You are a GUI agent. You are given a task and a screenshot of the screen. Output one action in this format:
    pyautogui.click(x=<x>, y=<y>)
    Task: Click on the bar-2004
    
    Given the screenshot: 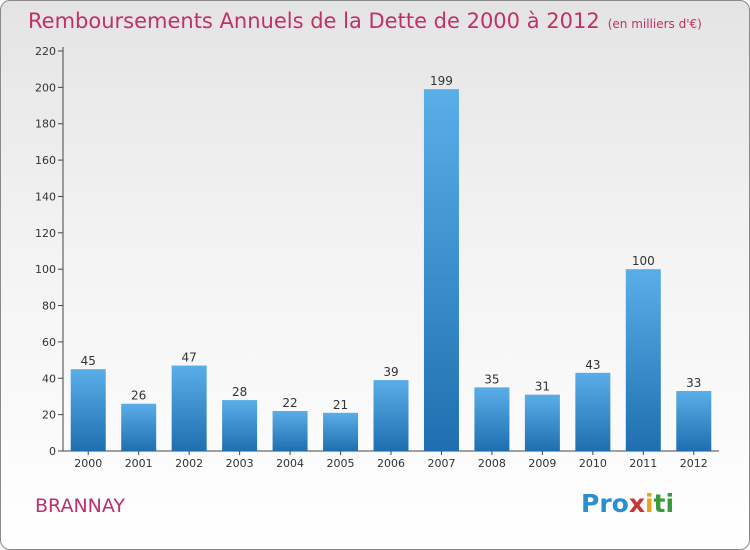 What is the action you would take?
    pyautogui.click(x=290, y=431)
    